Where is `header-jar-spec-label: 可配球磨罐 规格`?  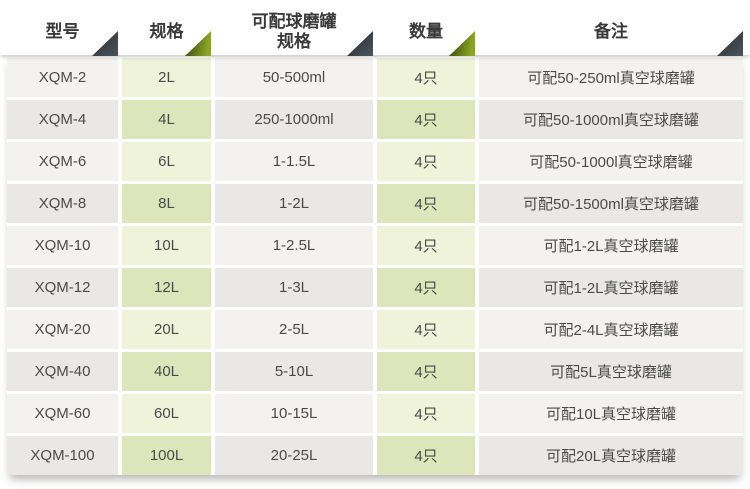 header-jar-spec-label: 可配球磨罐 规格 is located at coordinates (294, 31).